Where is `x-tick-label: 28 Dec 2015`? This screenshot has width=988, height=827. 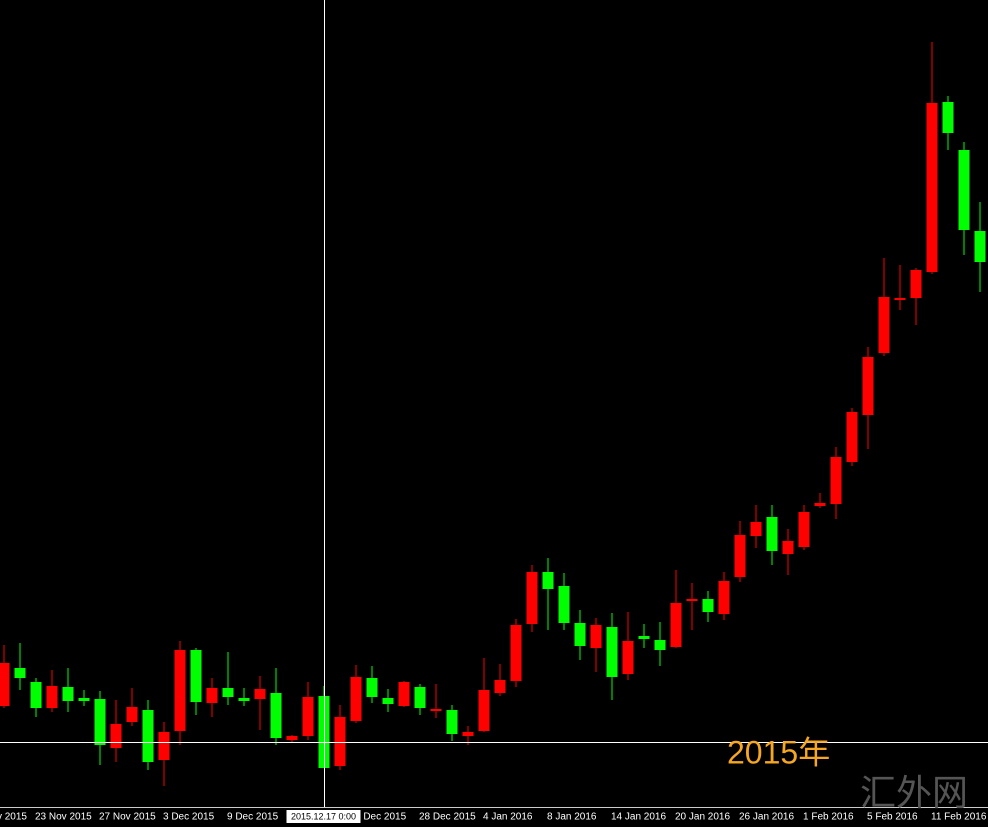 x-tick-label: 28 Dec 2015 is located at coordinates (447, 817).